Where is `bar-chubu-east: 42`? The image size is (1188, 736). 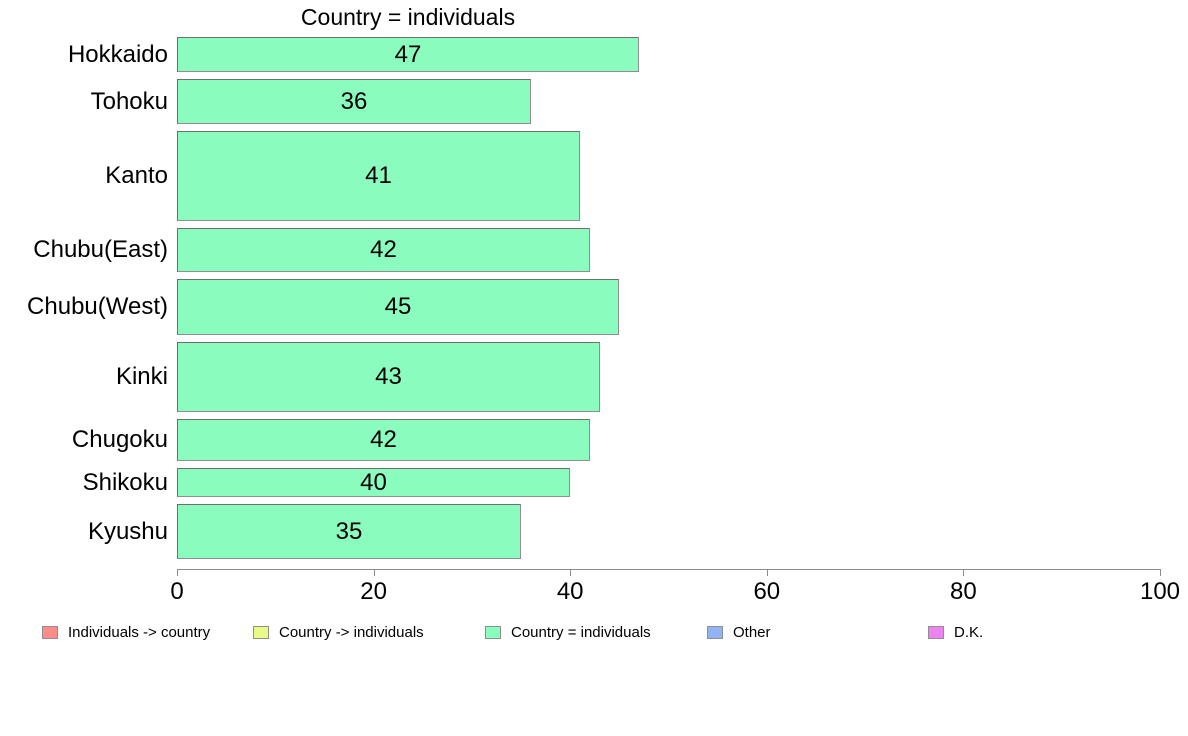
bar-chubu-east: 42 is located at coordinates (383, 250).